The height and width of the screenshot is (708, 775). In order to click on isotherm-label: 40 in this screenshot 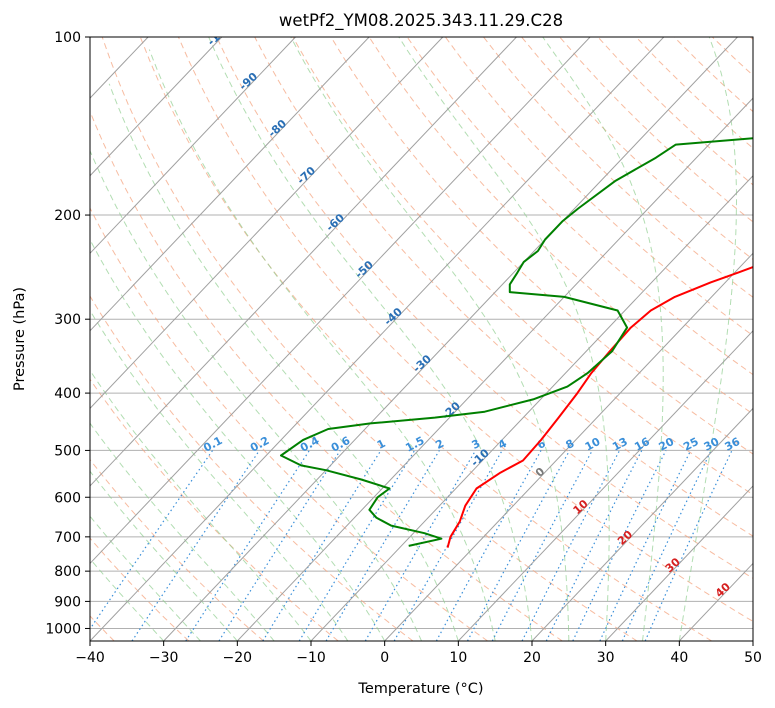, I will do `click(723, 590)`.